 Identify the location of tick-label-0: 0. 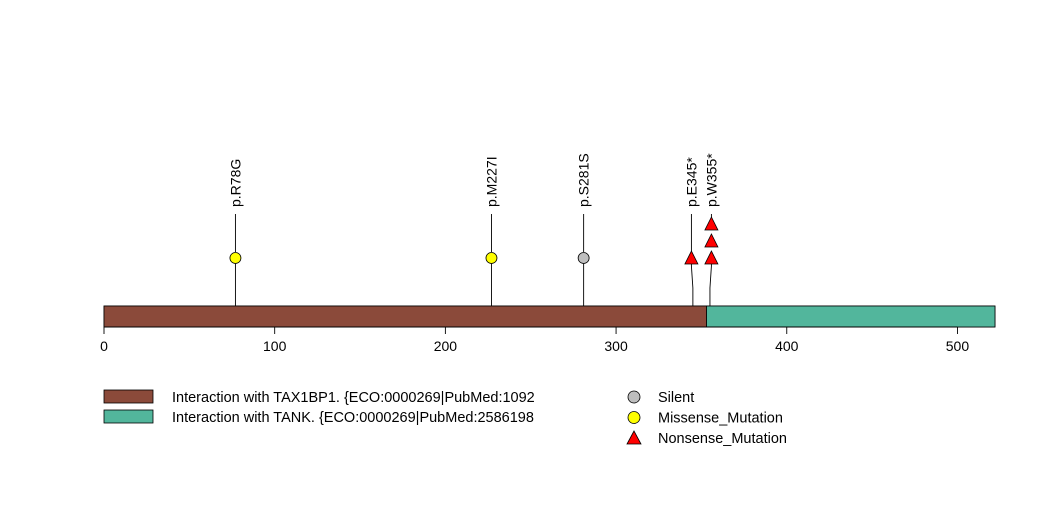
(104, 346).